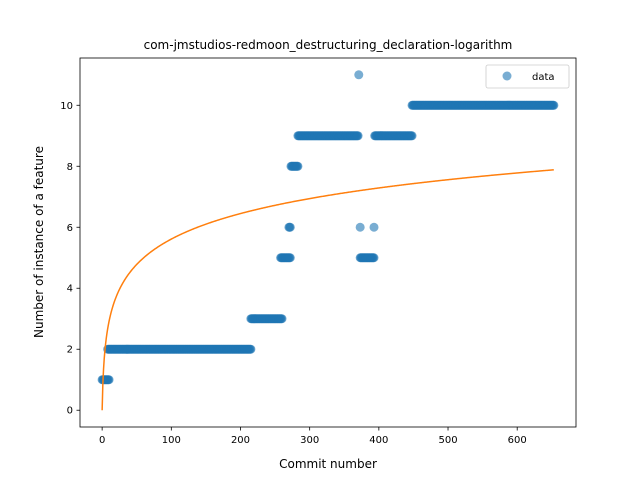  I want to click on legend: data, so click(527, 76).